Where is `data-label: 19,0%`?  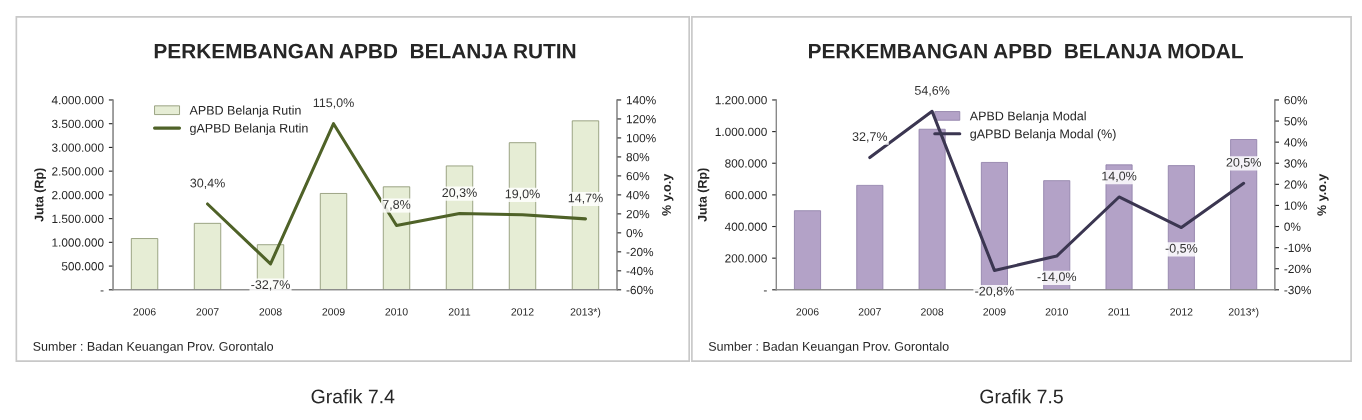
data-label: 19,0% is located at coordinates (522, 194).